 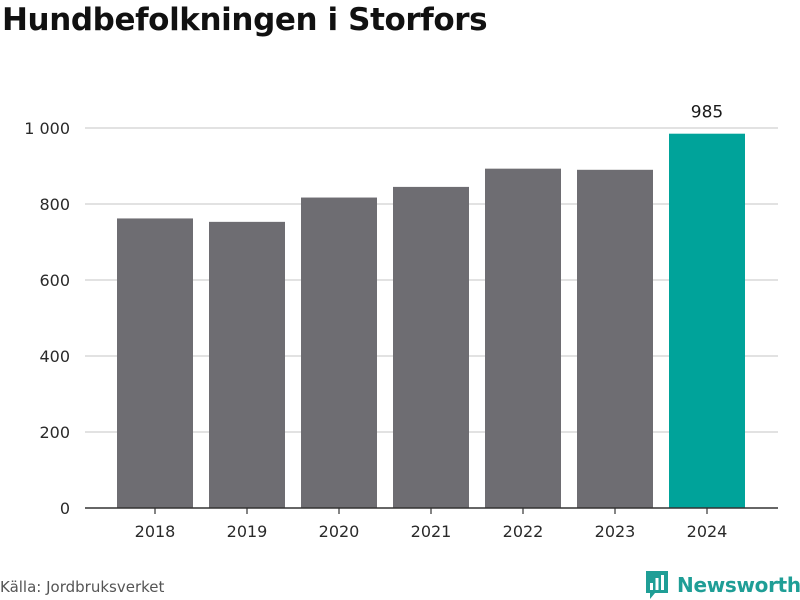 I want to click on x-tick-label: 2024, so click(x=707, y=531).